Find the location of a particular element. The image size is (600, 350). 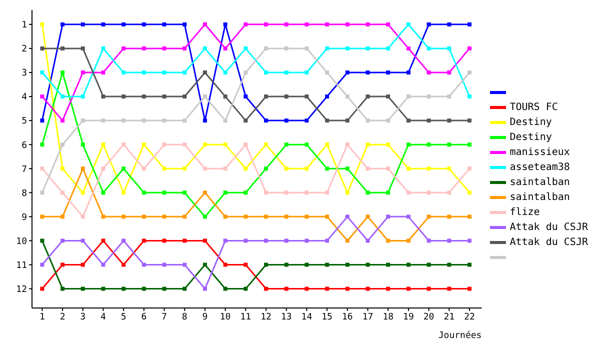

legend-label: Destiny is located at coordinates (531, 122).